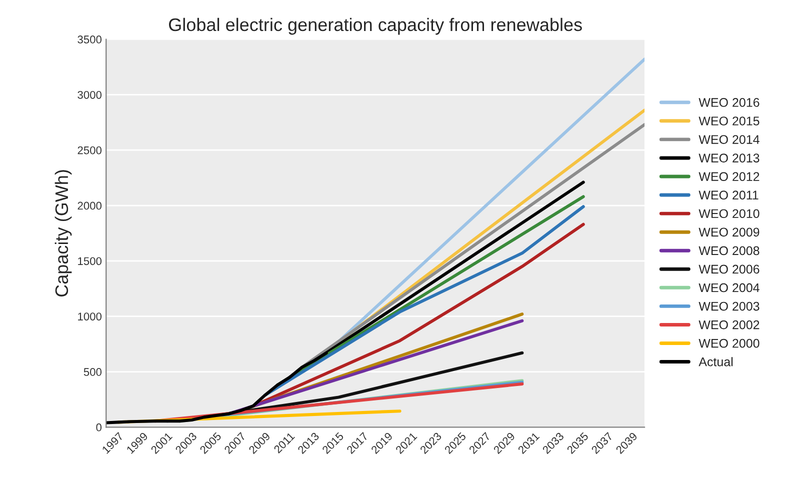 Image resolution: width=786 pixels, height=491 pixels. What do you see at coordinates (90, 150) in the screenshot?
I see `y-tick-label: 2500` at bounding box center [90, 150].